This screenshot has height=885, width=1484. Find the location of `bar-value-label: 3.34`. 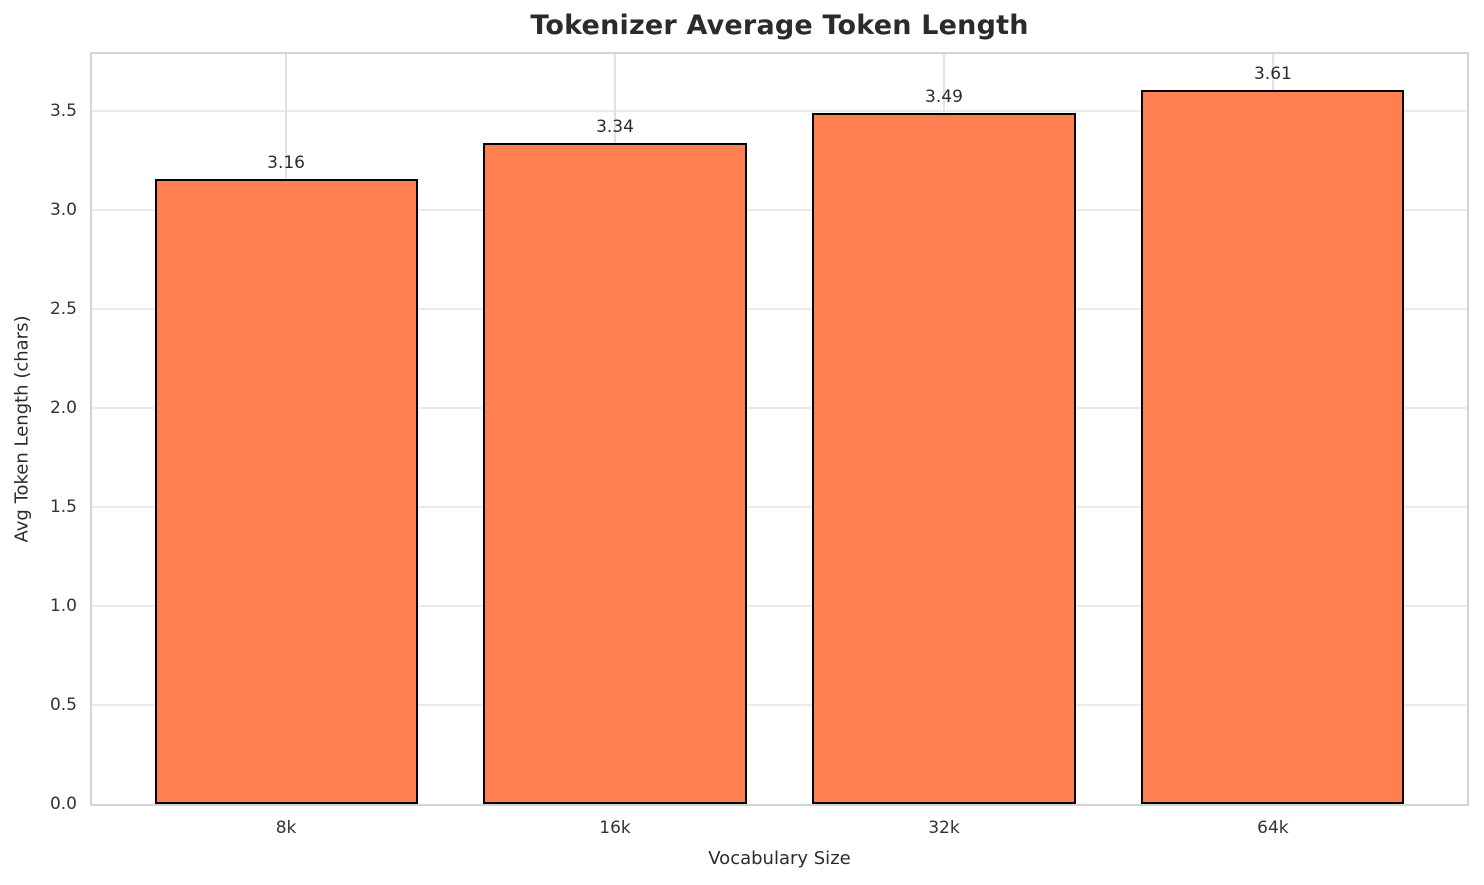

bar-value-label: 3.34 is located at coordinates (615, 127).